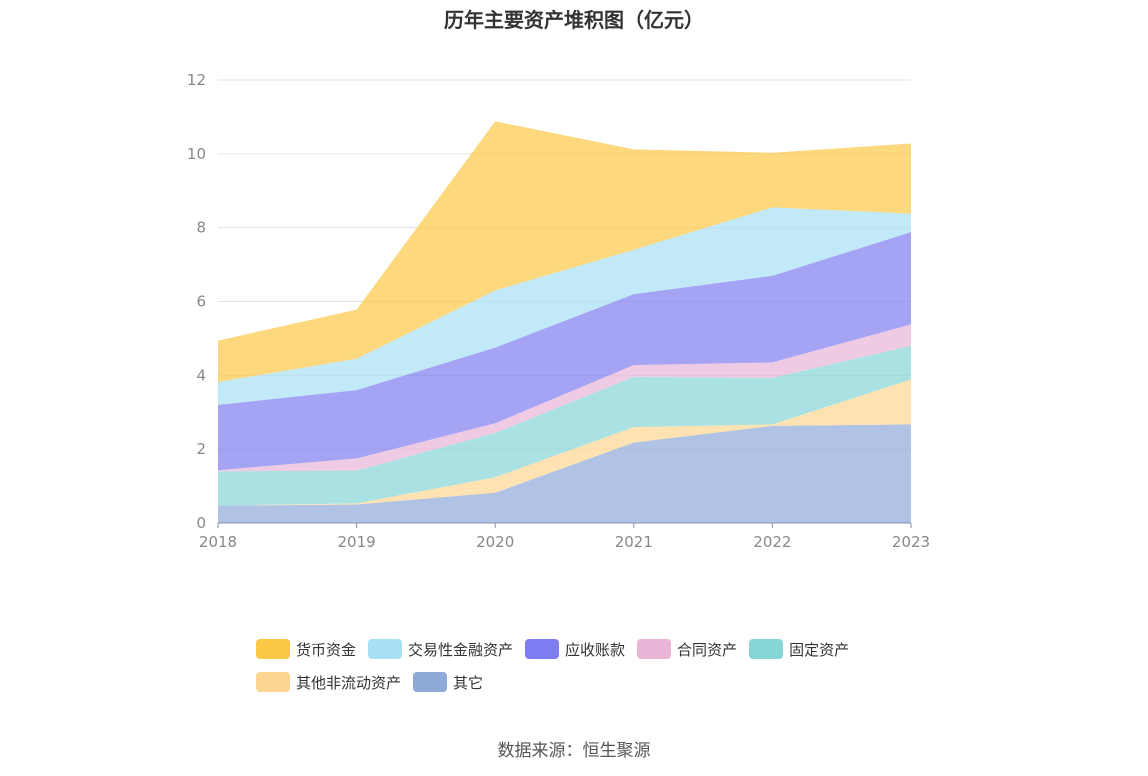 The width and height of the screenshot is (1148, 776). What do you see at coordinates (595, 649) in the screenshot?
I see `legend-label: 应收账款` at bounding box center [595, 649].